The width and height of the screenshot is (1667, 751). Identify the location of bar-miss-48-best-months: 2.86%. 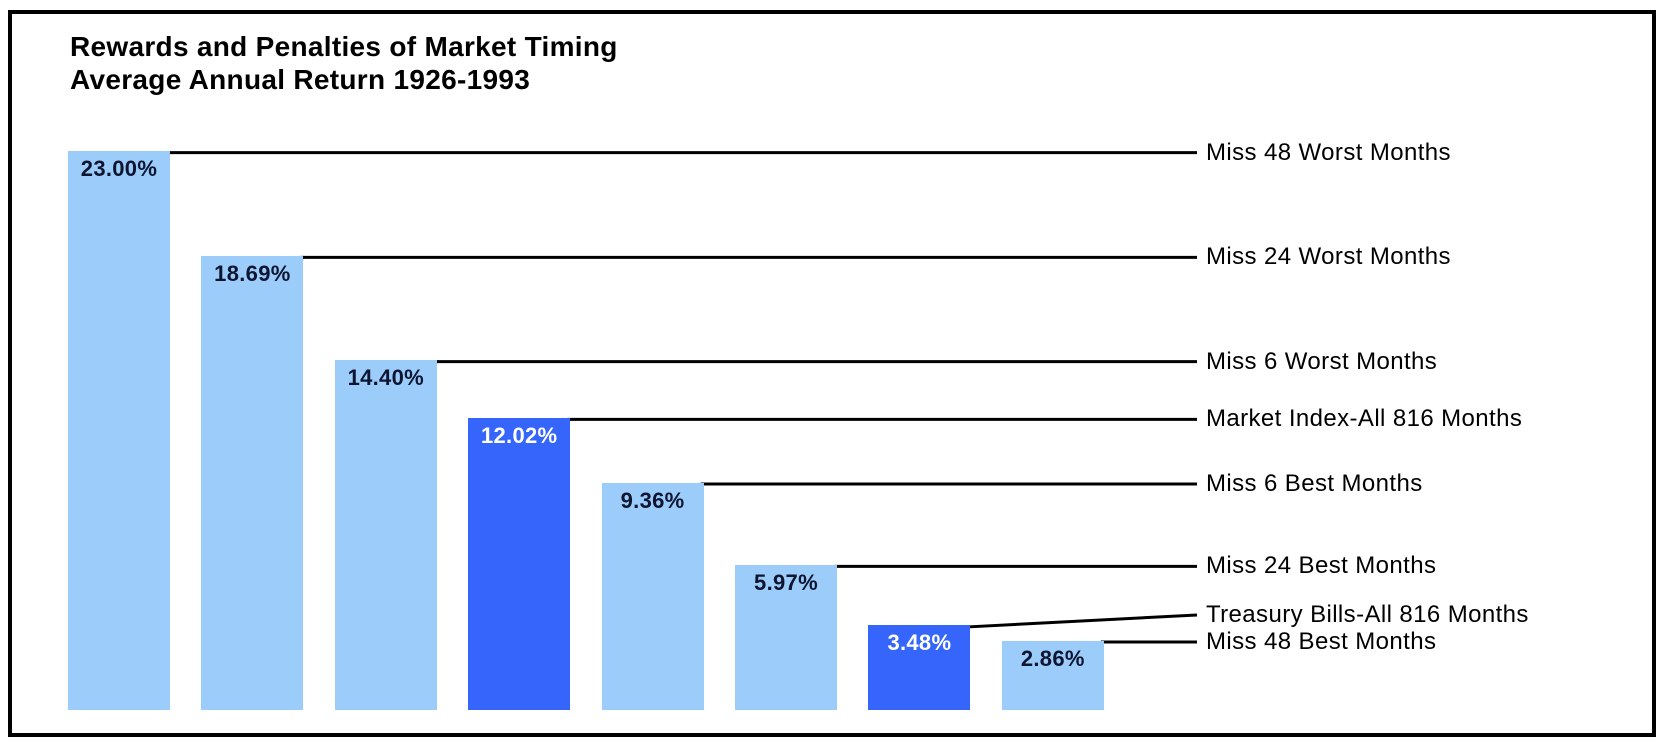
(1052, 675).